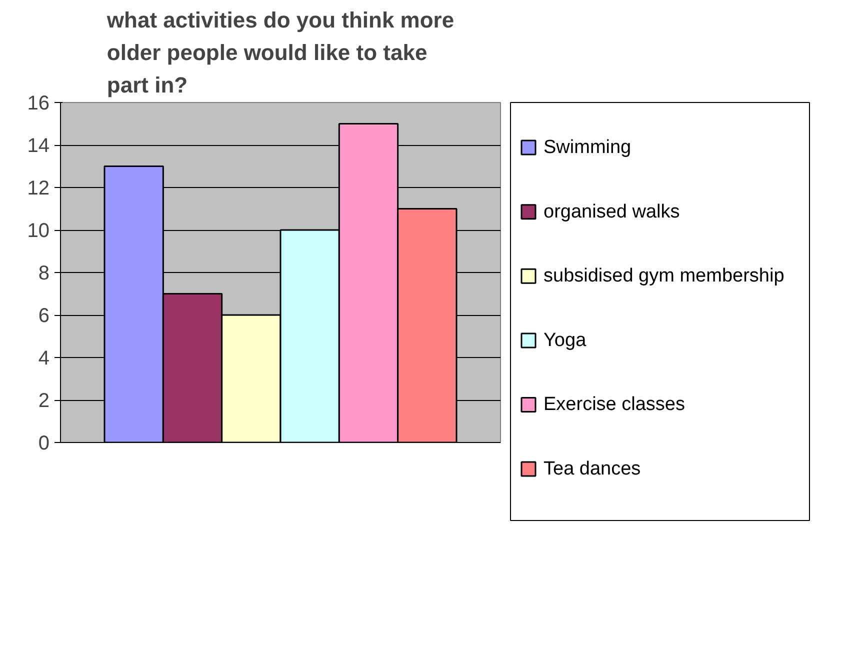 The image size is (854, 655). What do you see at coordinates (38, 146) in the screenshot?
I see `y-tick-label: 14` at bounding box center [38, 146].